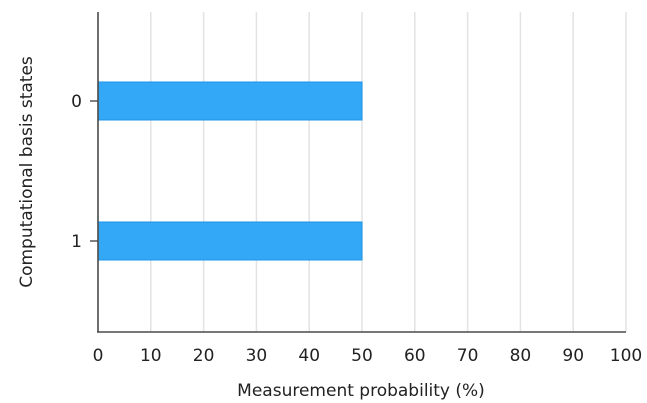 The height and width of the screenshot is (403, 647). I want to click on y-tick-label-1: 1, so click(76, 242).